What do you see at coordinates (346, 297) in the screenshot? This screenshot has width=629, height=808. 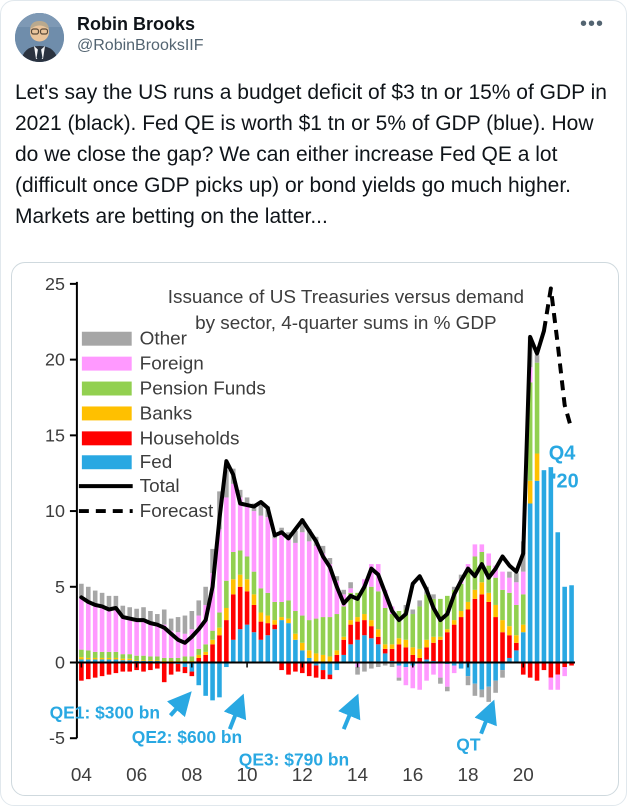 I see `chart-title-line: Issuance of US Treasuries versus demand` at bounding box center [346, 297].